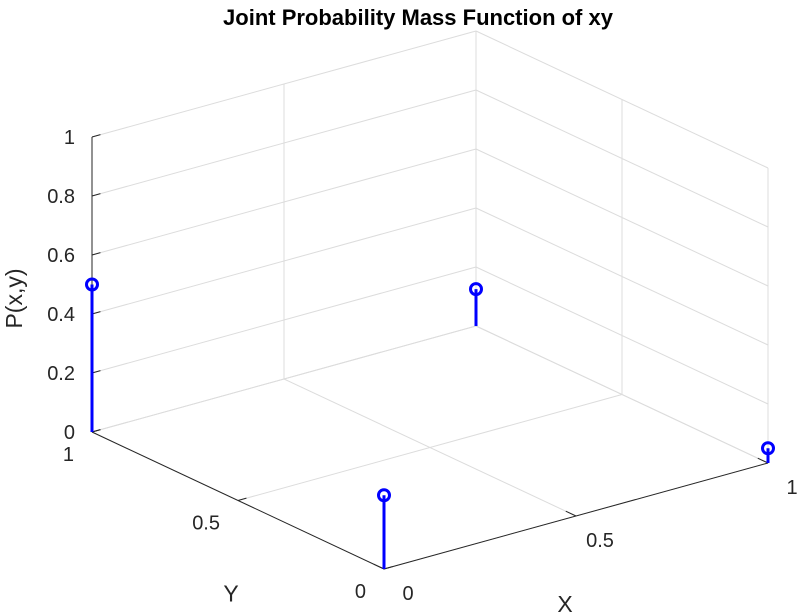  Describe the element at coordinates (564, 603) in the screenshot. I see `x-axis-label: X` at that location.